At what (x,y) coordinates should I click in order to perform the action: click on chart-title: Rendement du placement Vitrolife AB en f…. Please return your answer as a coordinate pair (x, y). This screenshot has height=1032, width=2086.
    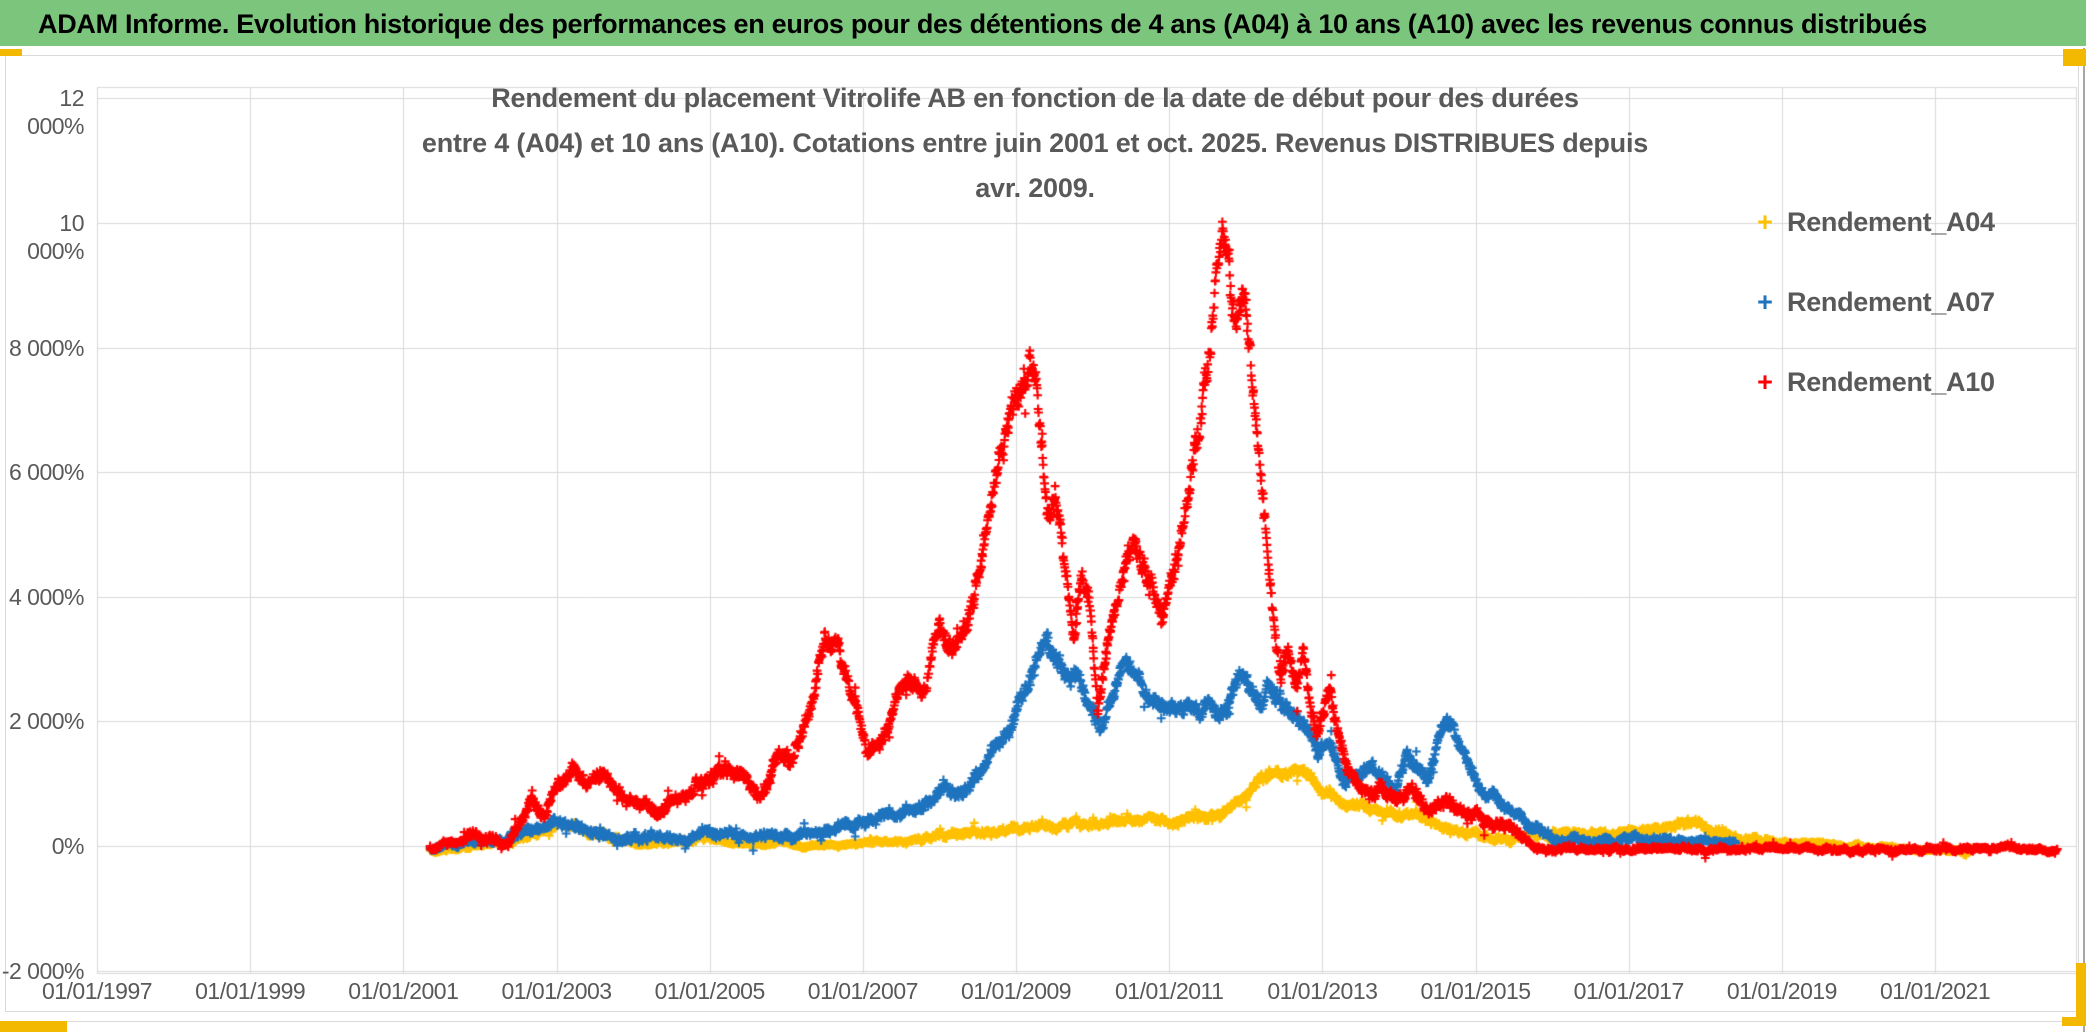
    Looking at the image, I should click on (1035, 143).